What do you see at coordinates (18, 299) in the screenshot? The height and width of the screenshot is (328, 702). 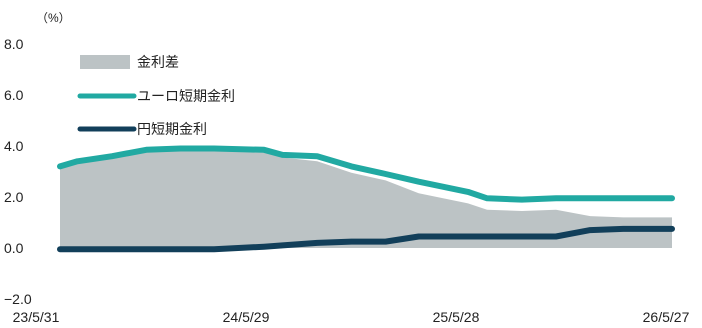 I see `y-tick-label: −2.0` at bounding box center [18, 299].